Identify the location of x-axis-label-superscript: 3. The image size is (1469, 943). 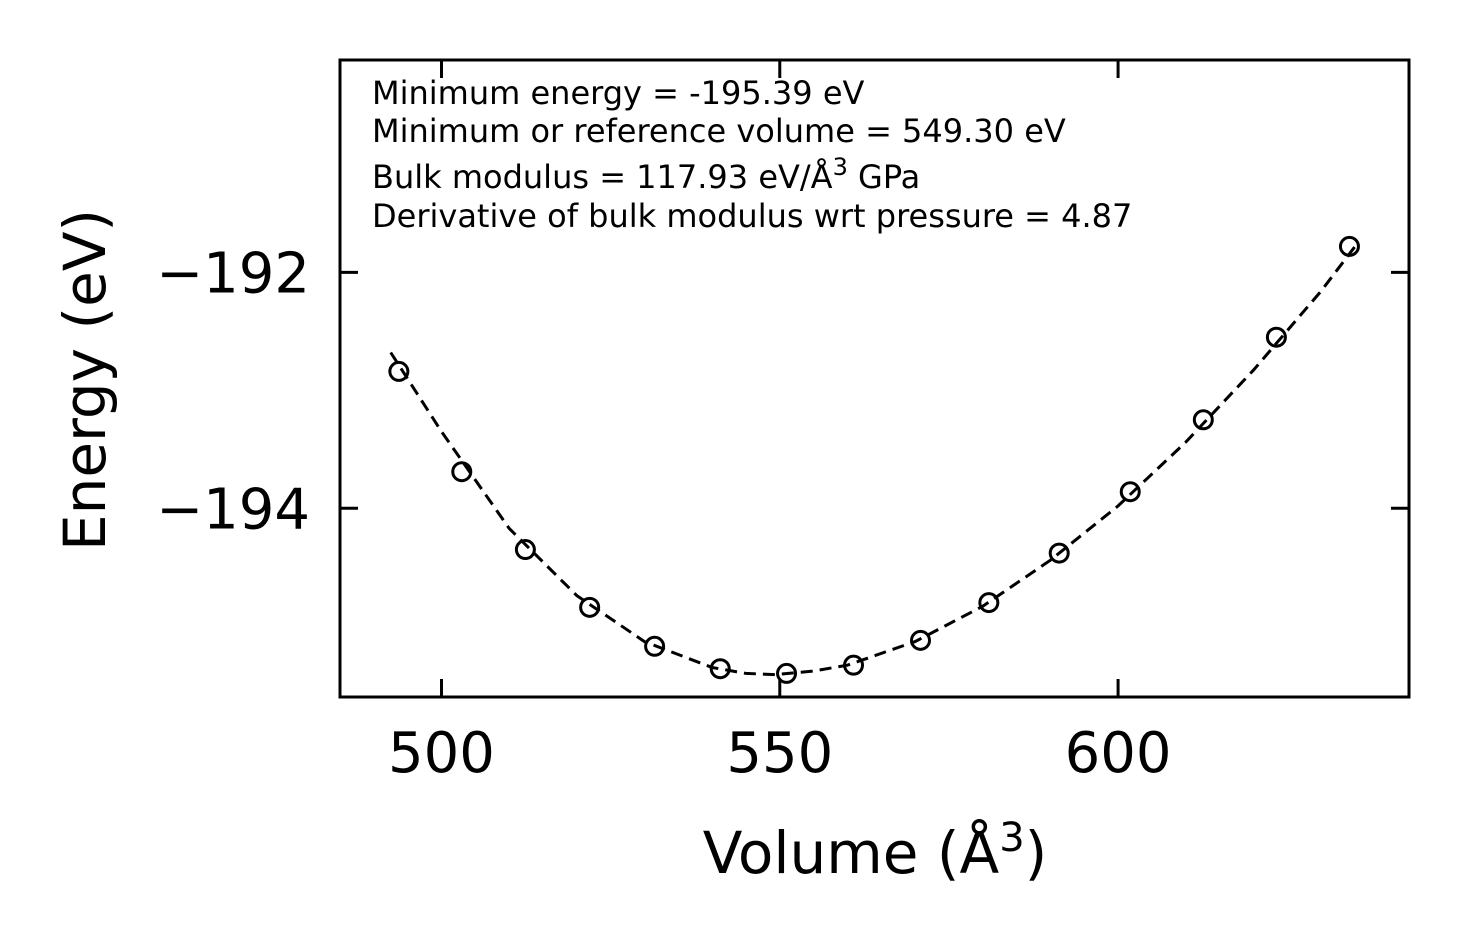
(1011, 838).